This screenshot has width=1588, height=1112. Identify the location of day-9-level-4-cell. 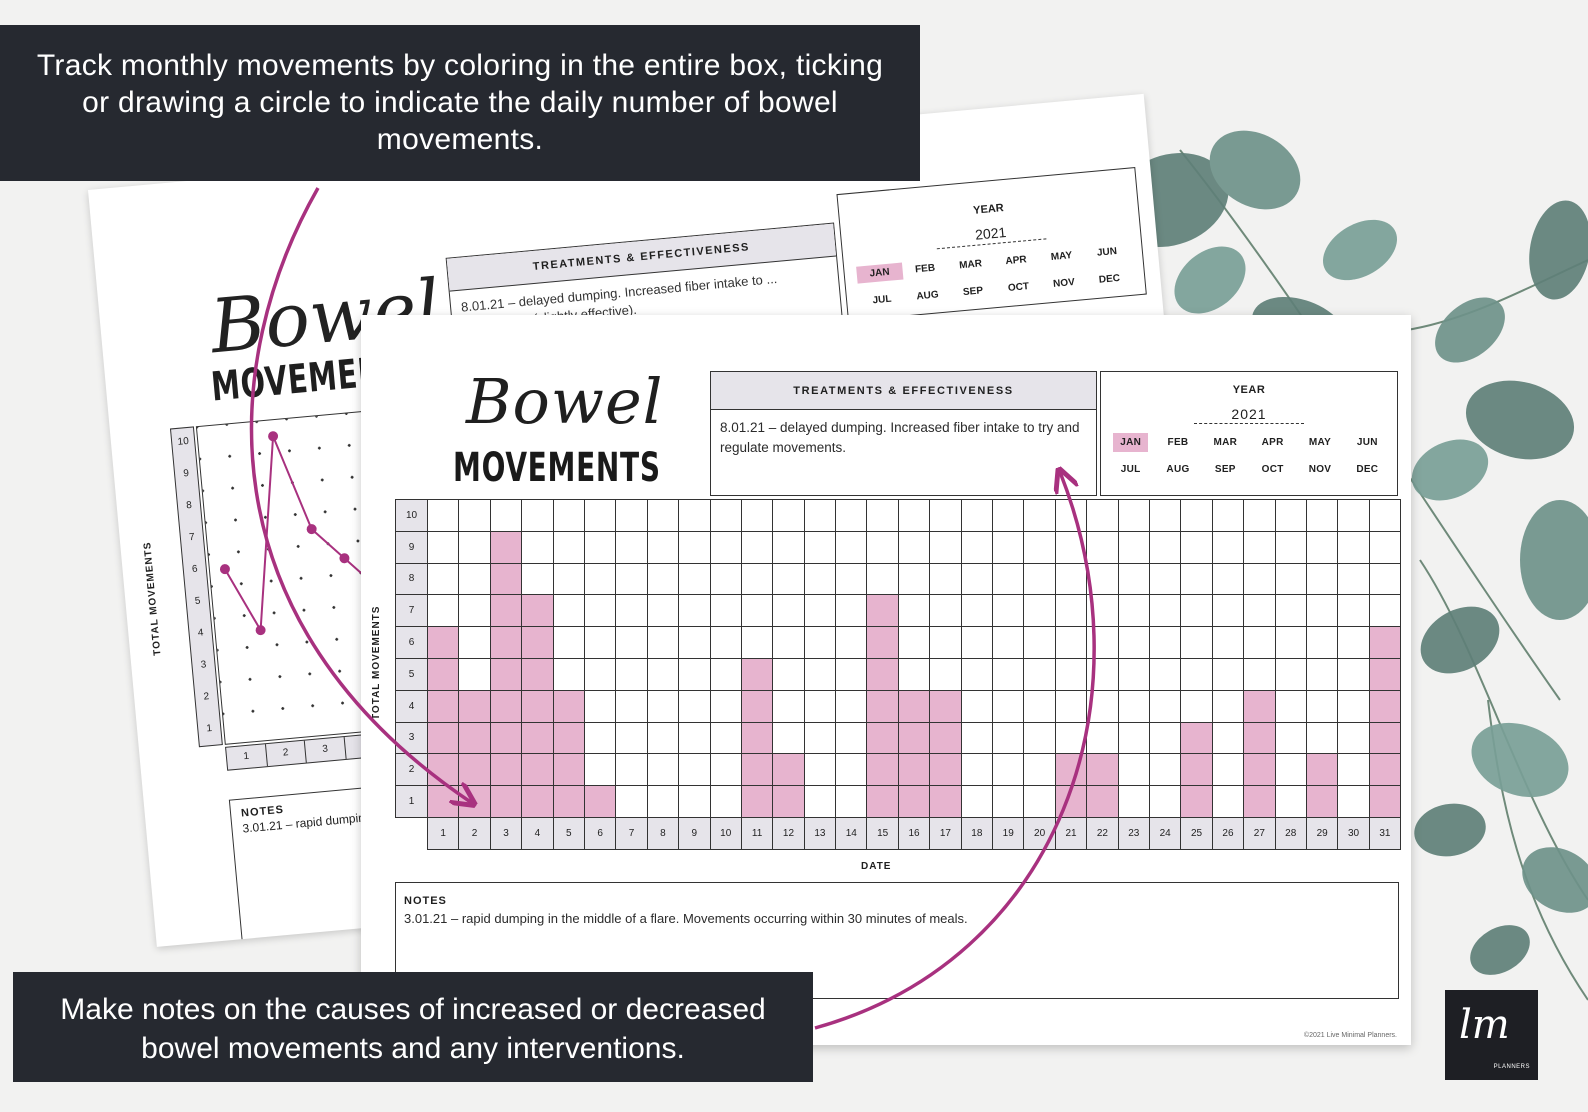
(694, 706).